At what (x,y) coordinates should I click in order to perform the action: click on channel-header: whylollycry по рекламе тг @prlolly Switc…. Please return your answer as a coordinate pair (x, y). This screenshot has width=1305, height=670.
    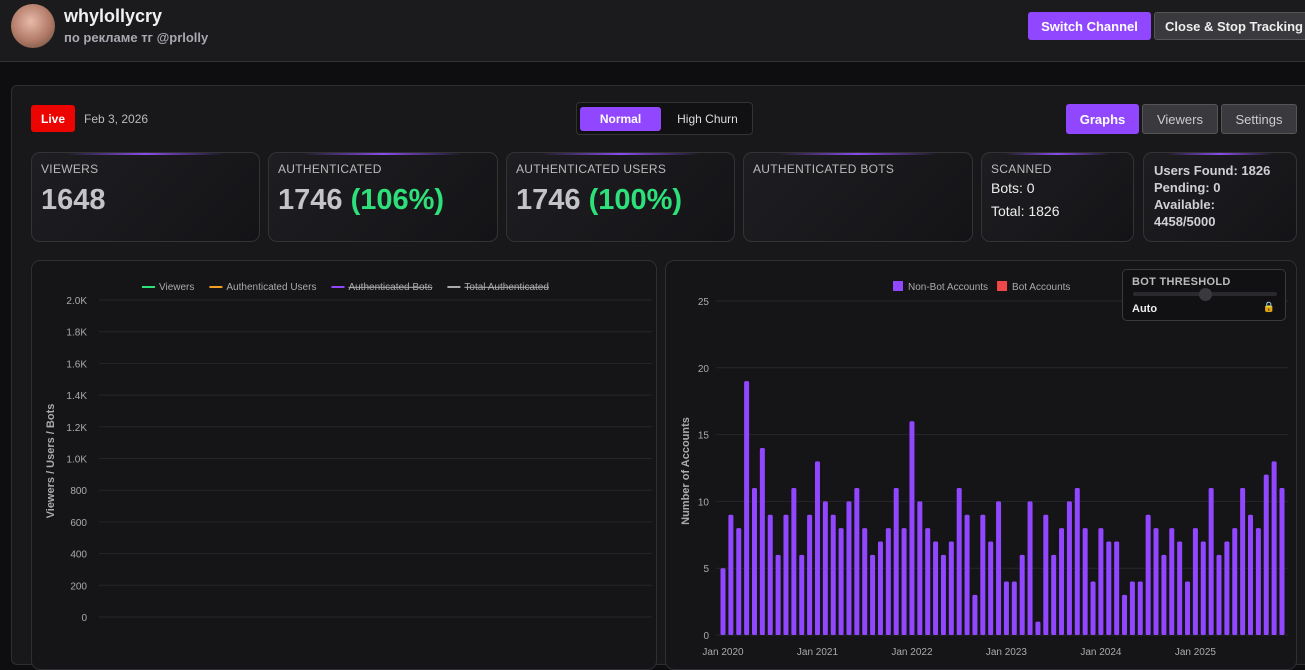
    Looking at the image, I should click on (652, 31).